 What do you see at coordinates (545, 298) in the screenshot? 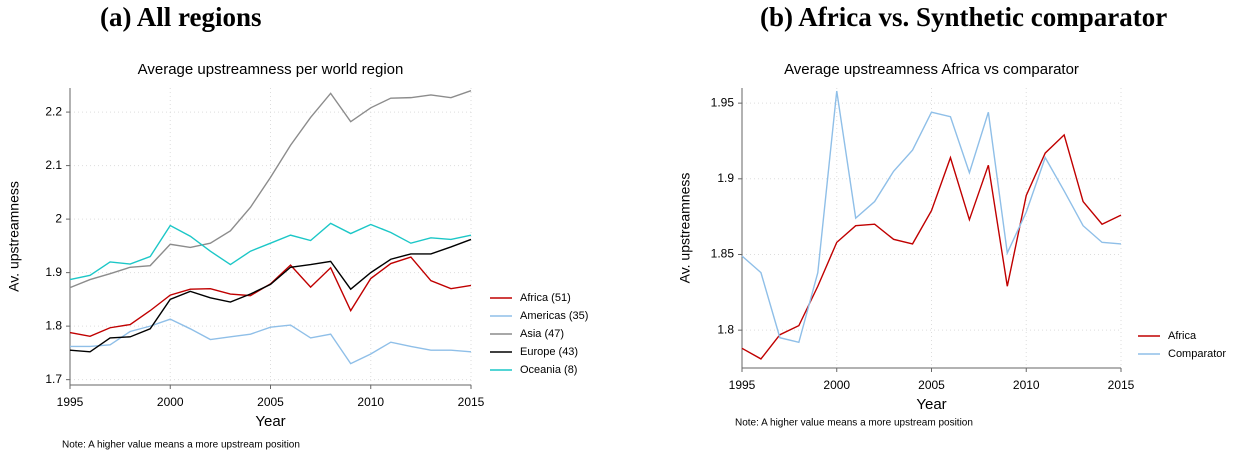
I see `legend-label: Africa (51)` at bounding box center [545, 298].